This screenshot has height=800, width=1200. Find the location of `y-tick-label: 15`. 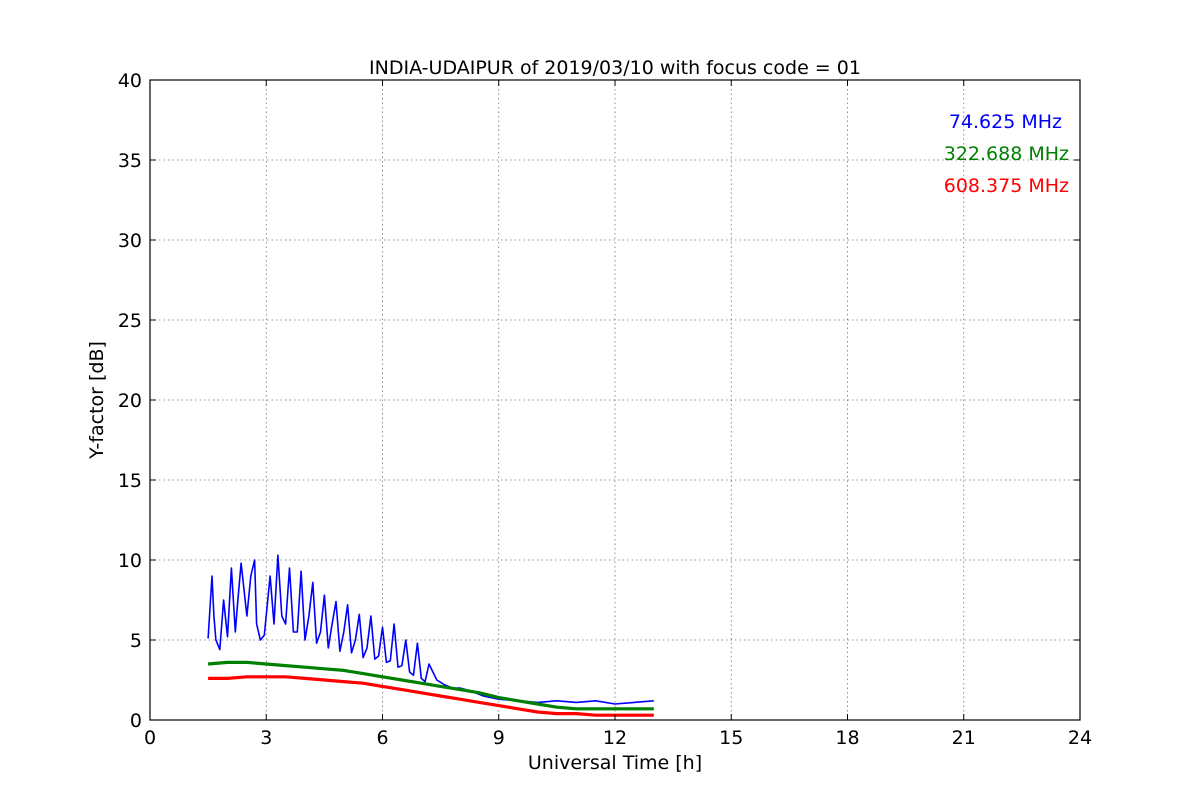

y-tick-label: 15 is located at coordinates (130, 481).